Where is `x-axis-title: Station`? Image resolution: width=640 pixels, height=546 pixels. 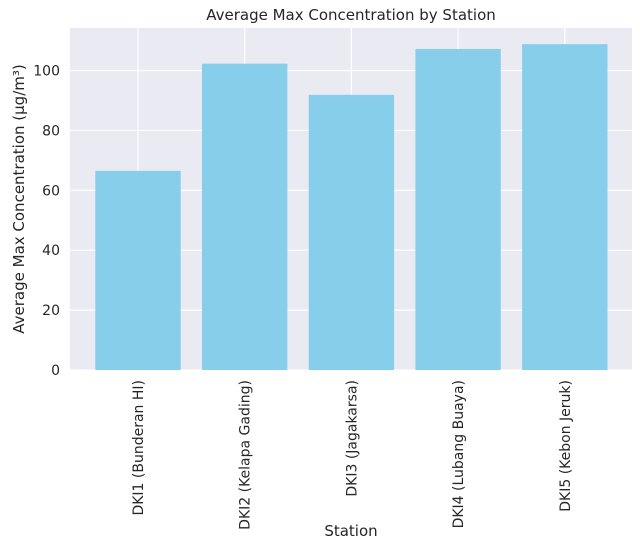 x-axis-title: Station is located at coordinates (350, 531).